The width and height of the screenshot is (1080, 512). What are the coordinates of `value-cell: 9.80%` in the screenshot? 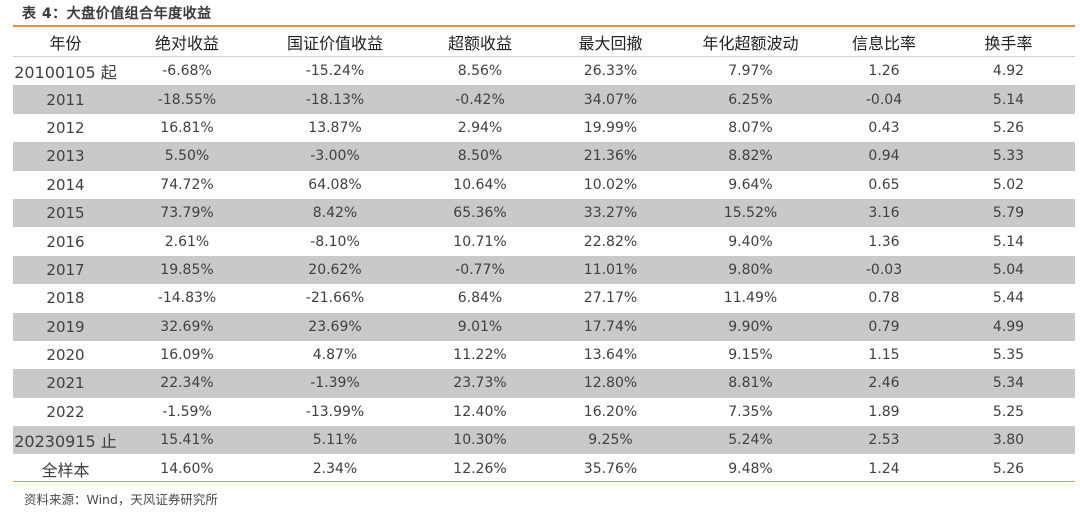 It's located at (750, 270).